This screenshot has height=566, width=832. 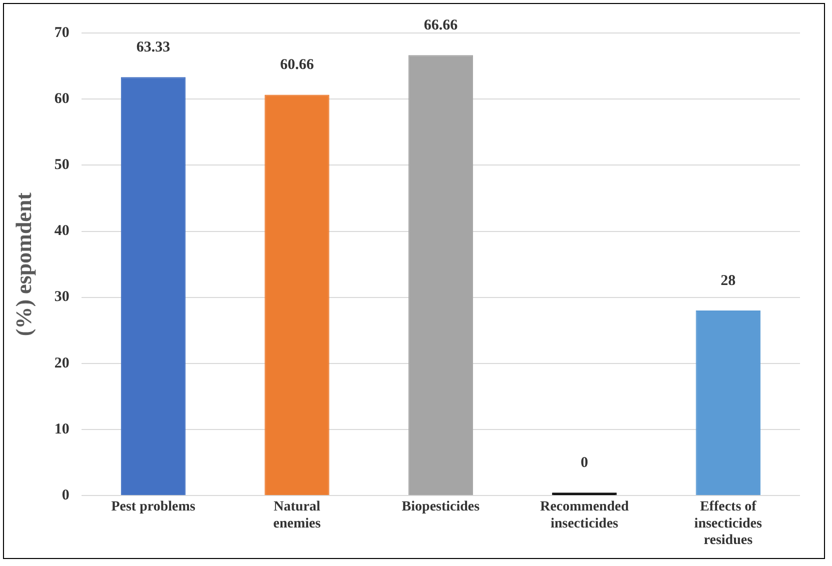 I want to click on y-tick-label: 0, so click(x=66, y=495).